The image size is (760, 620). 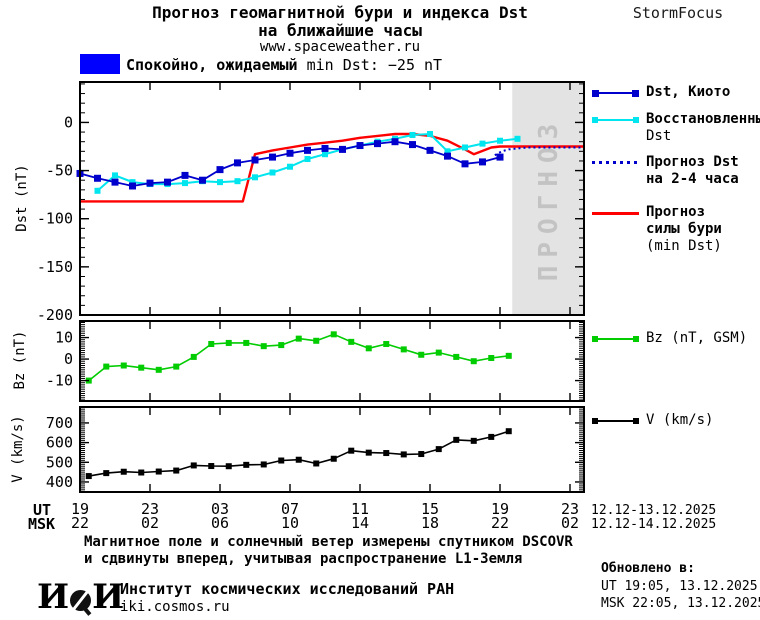 What do you see at coordinates (659, 136) in the screenshot?
I see `legend-restored-line2: Dst` at bounding box center [659, 136].